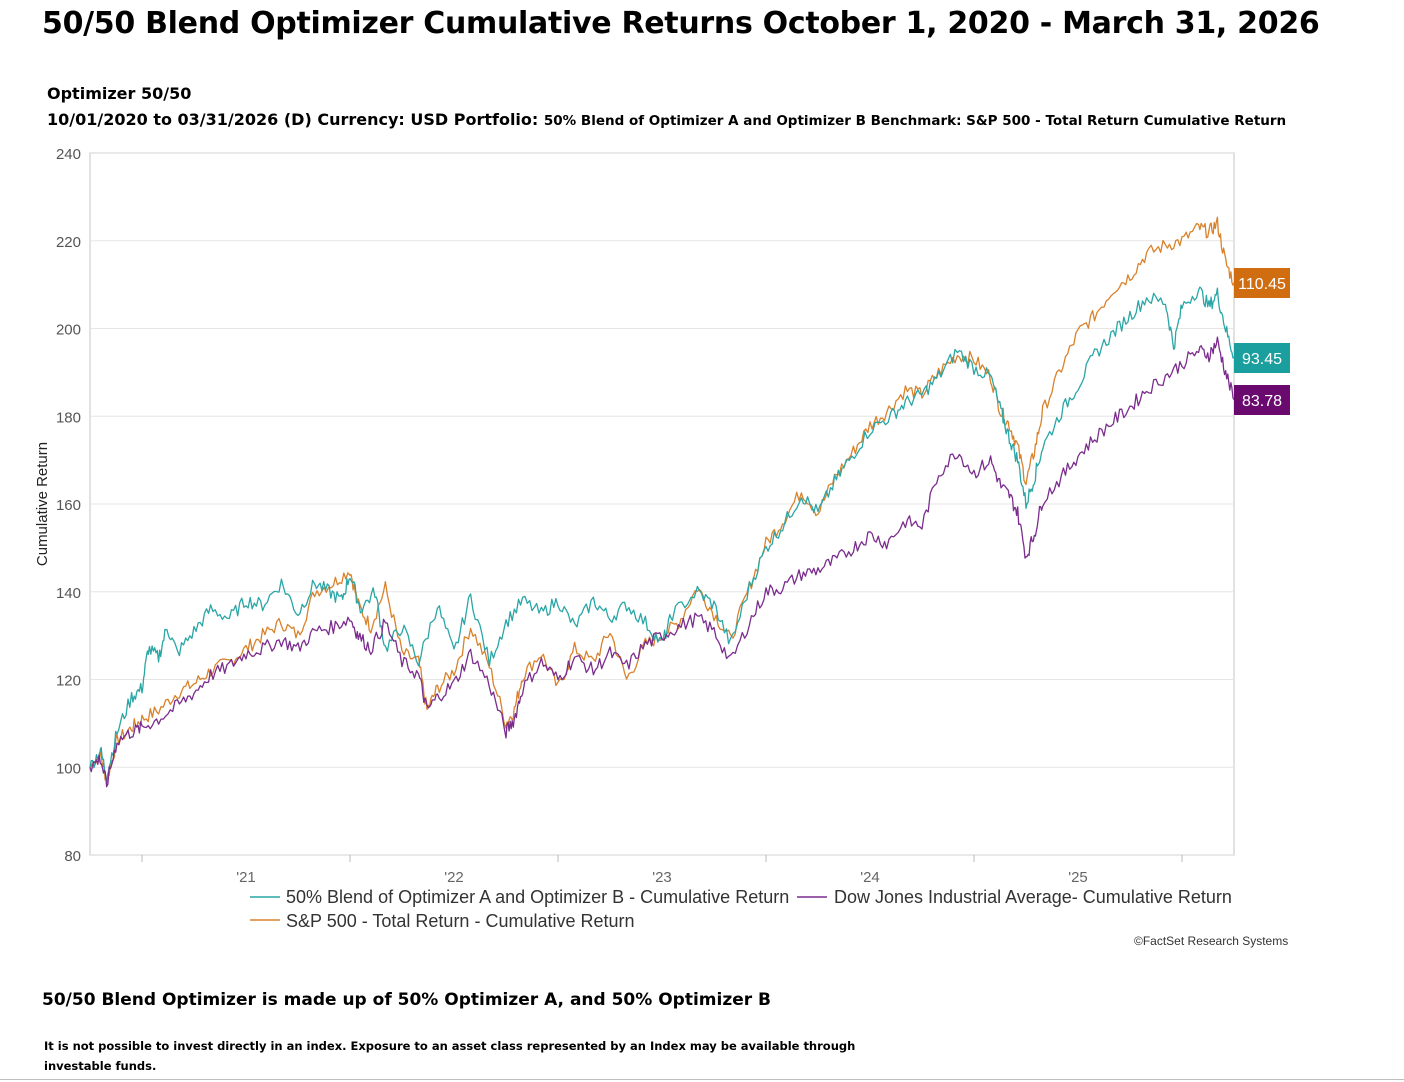  Describe the element at coordinates (68, 768) in the screenshot. I see `y-tick-label: 100` at that location.